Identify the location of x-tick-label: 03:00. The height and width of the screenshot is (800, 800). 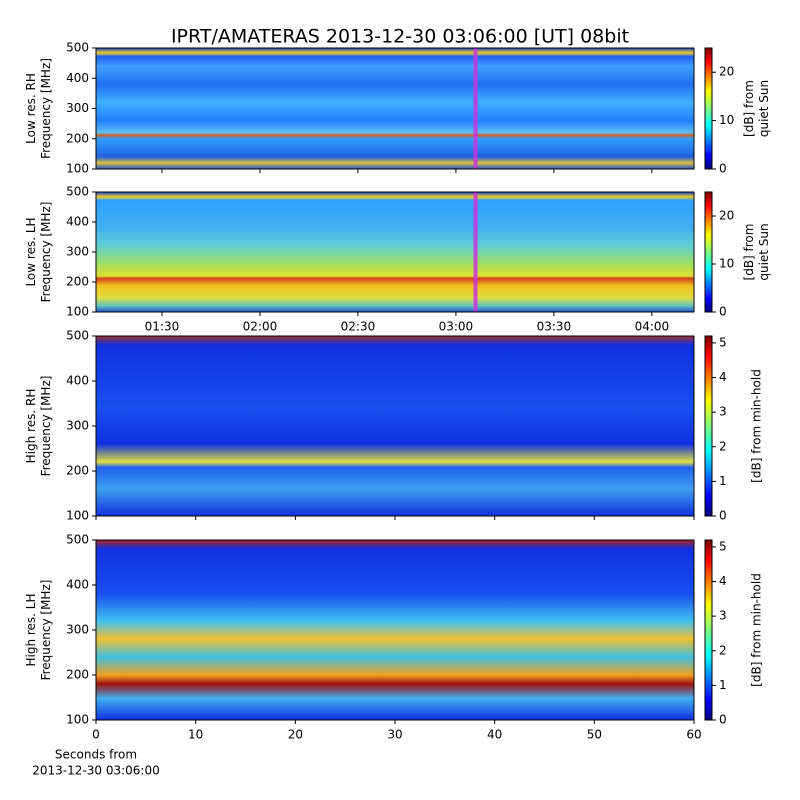
(456, 327).